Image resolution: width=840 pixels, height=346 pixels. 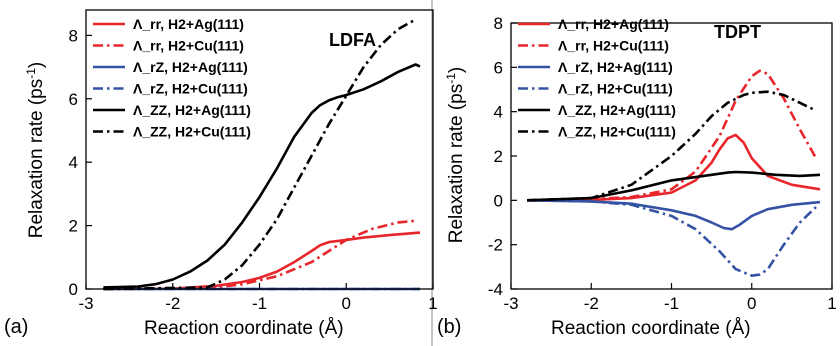 I want to click on panel-a-ylabel-main: Relaxation rate (ps, so click(x=36, y=158).